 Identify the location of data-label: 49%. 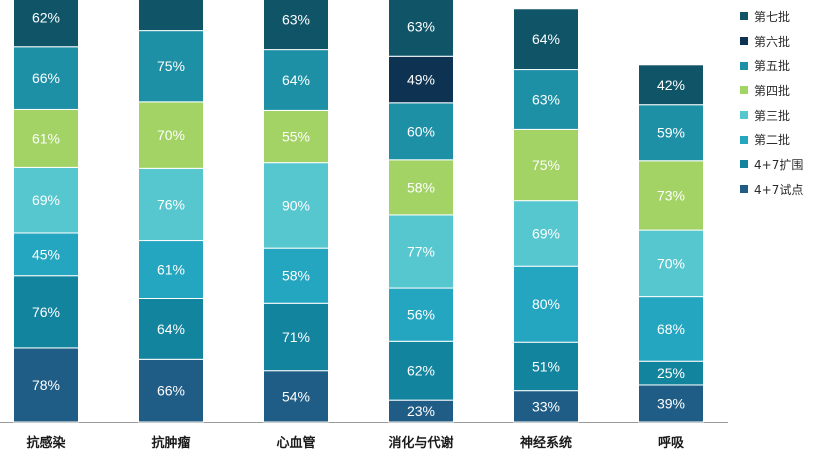
(421, 80).